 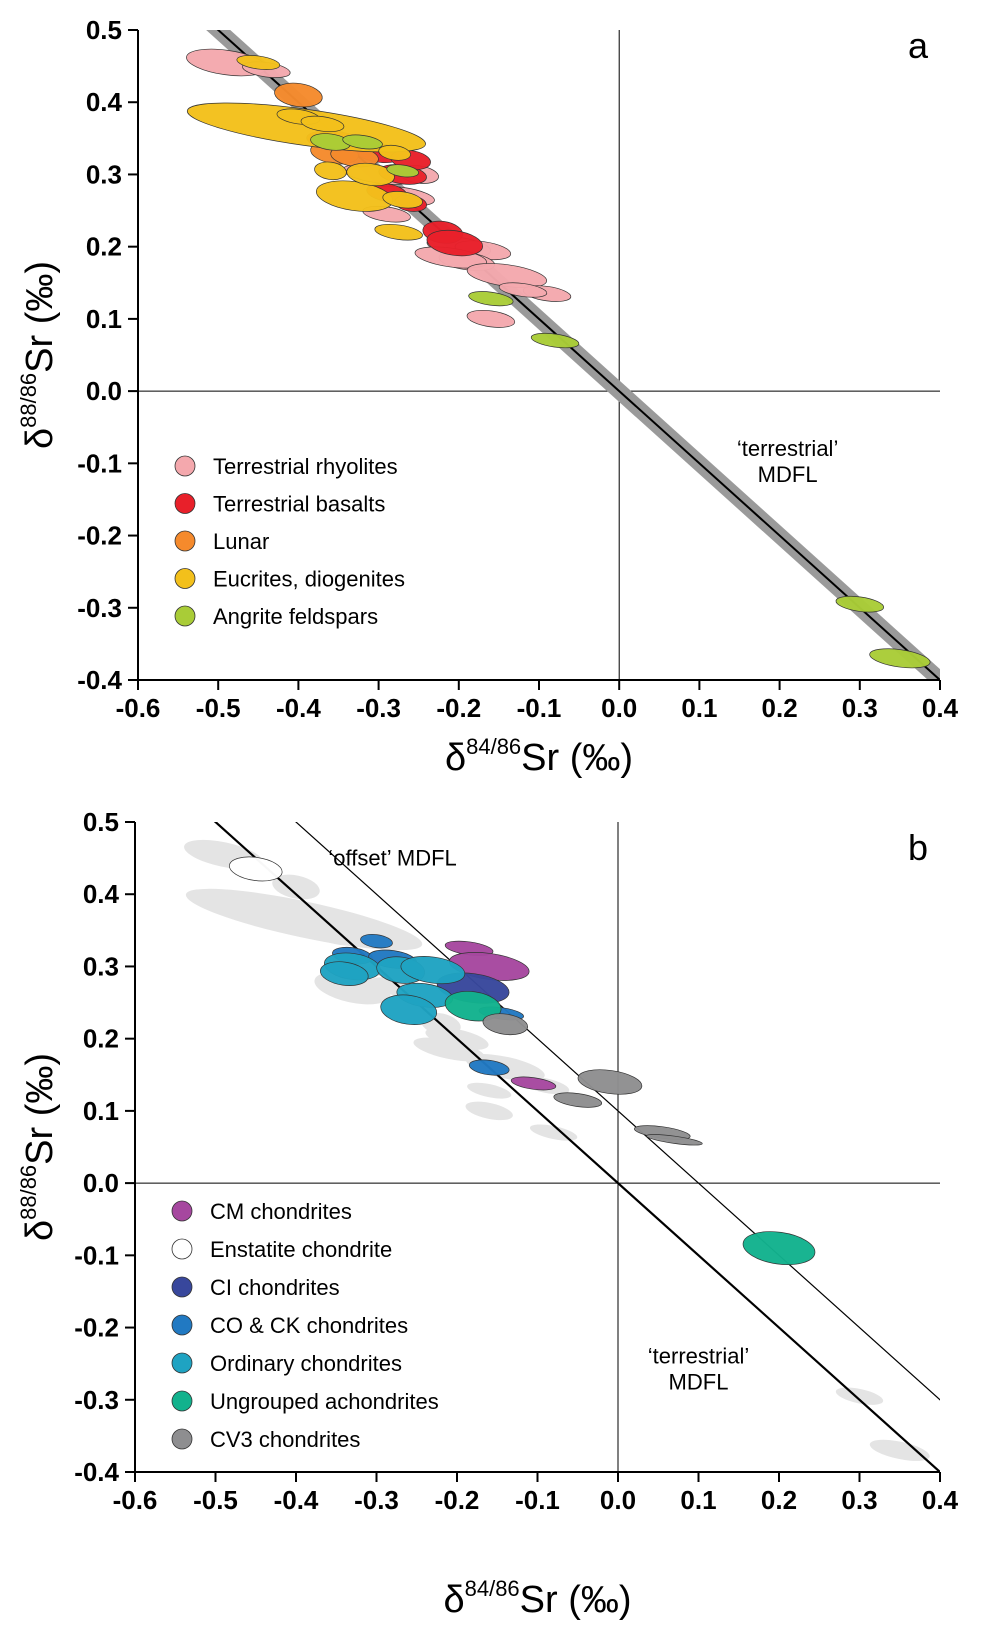 I want to click on y-tick-label: -0.3, so click(x=96, y=1400).